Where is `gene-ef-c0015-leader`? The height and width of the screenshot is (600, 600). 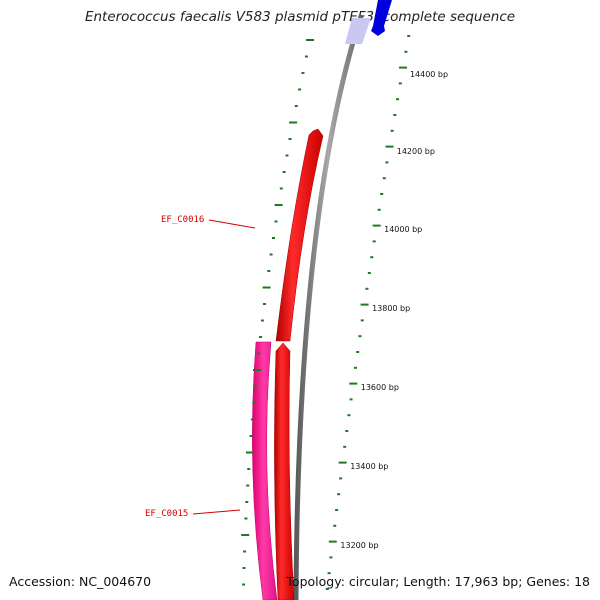 gene-ef-c0015-leader is located at coordinates (216, 512).